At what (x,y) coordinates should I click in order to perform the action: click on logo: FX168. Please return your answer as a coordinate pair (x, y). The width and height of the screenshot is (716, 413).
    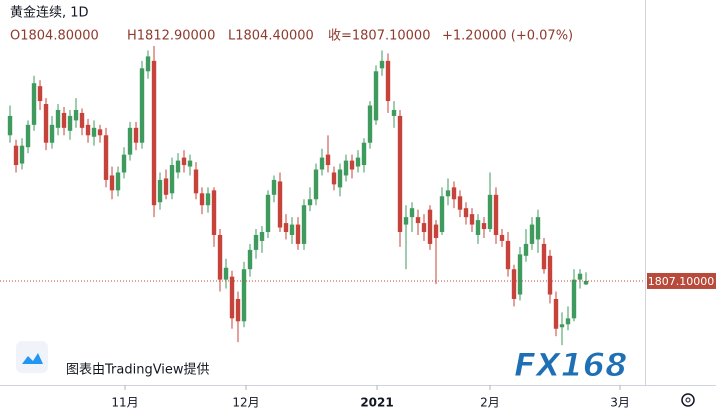
    Looking at the image, I should click on (570, 365).